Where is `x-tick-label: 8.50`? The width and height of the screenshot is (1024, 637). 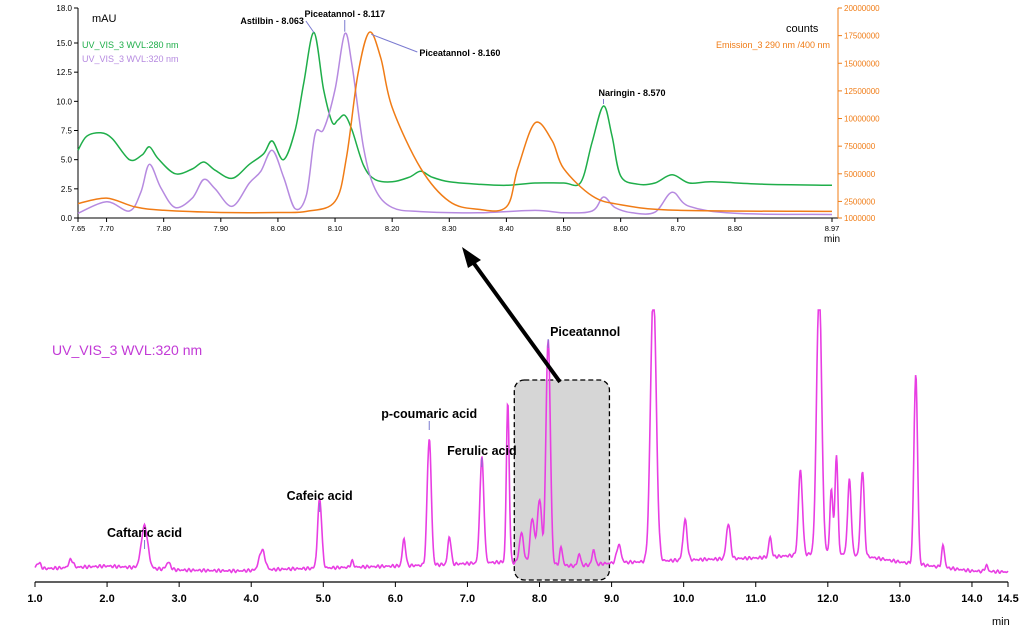 x-tick-label: 8.50 is located at coordinates (563, 228).